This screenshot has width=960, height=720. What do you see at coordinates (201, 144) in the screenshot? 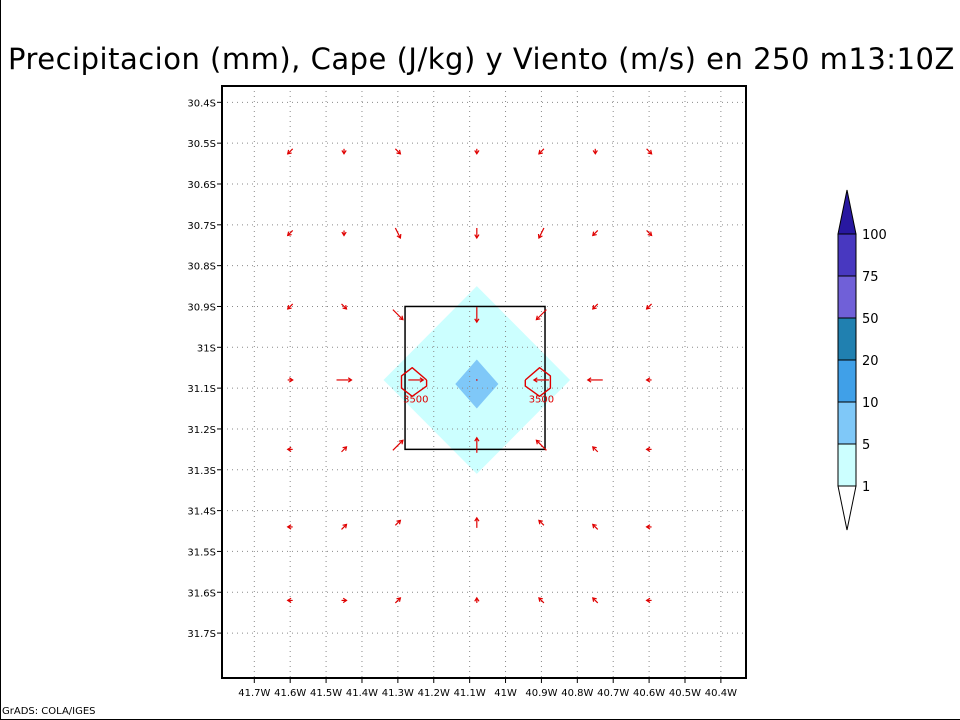
I see `y-tick-label: 30.5S` at bounding box center [201, 144].